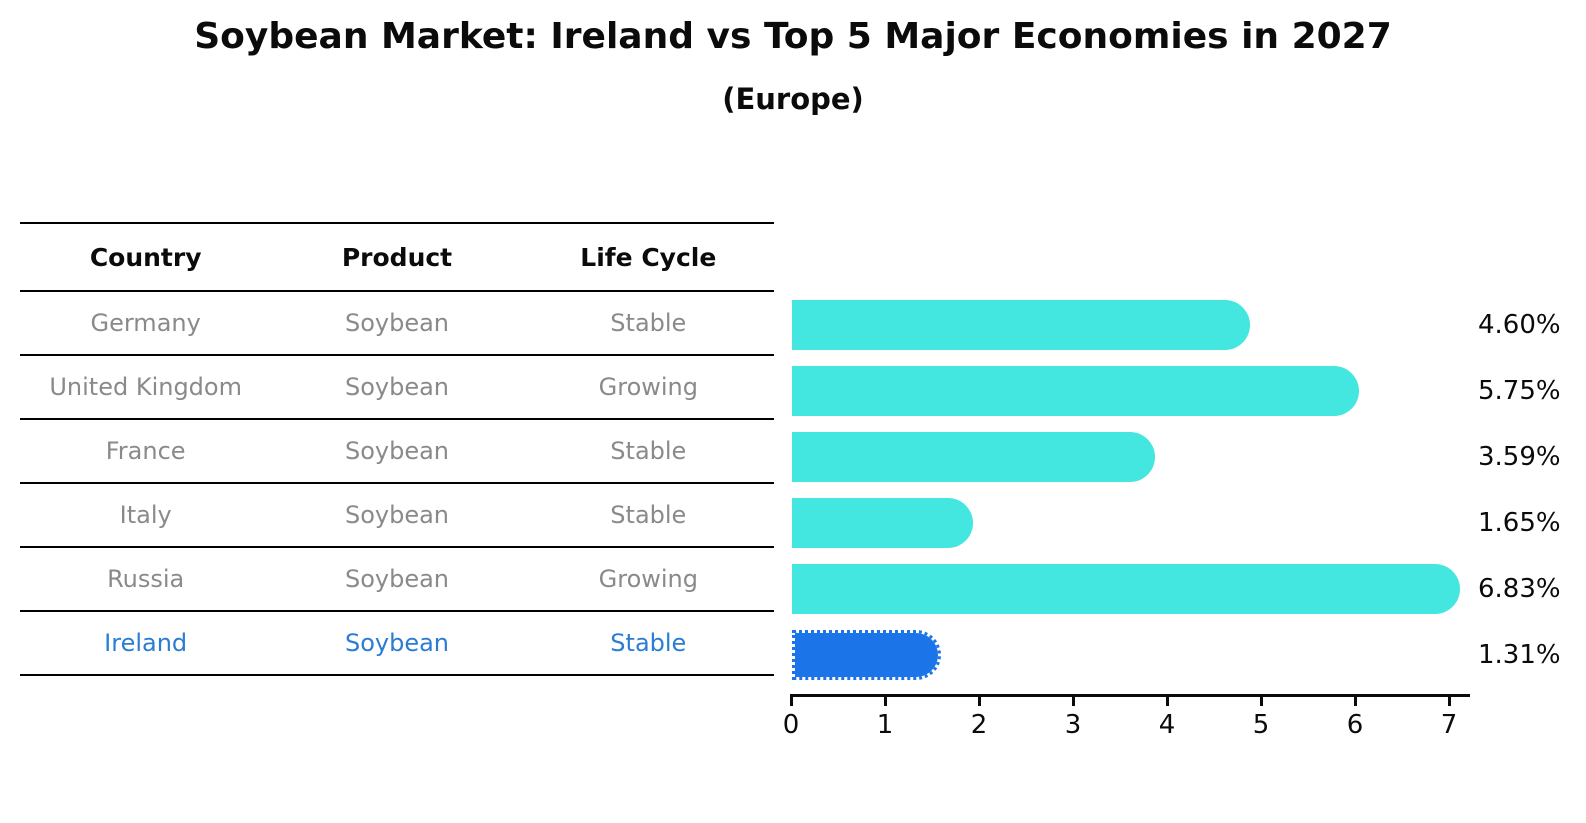 The width and height of the screenshot is (1586, 823). What do you see at coordinates (1355, 725) in the screenshot?
I see `tick-label: 6` at bounding box center [1355, 725].